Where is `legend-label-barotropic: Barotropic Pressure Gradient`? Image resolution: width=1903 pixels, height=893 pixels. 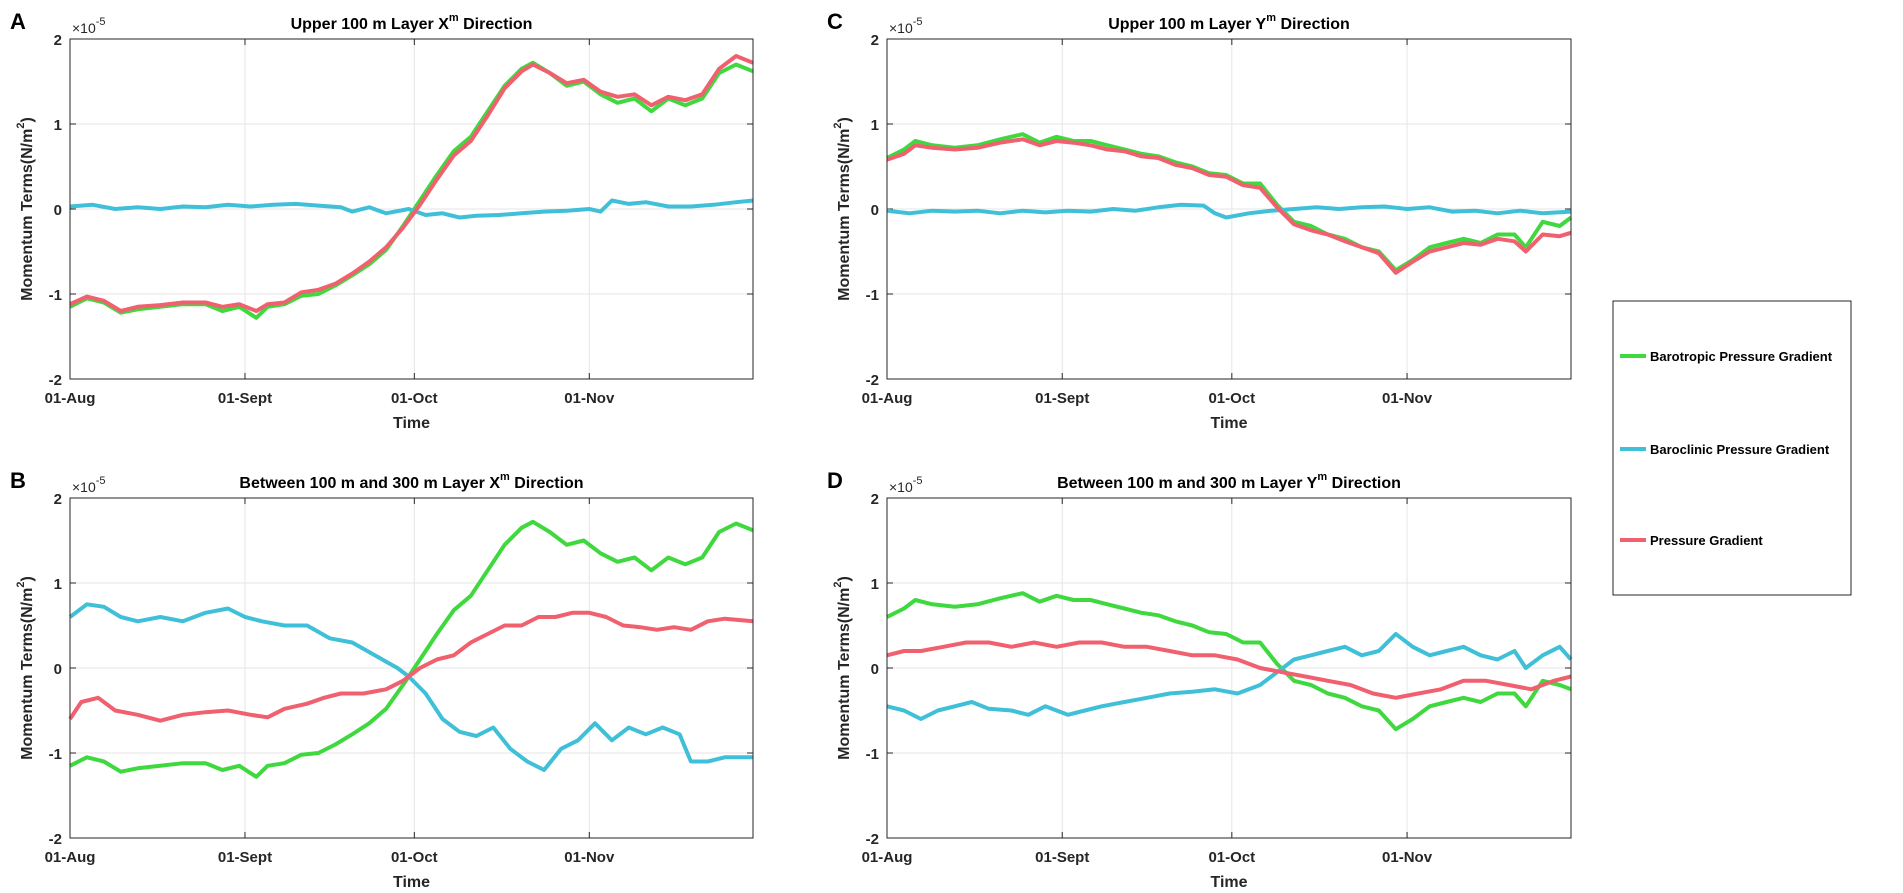 legend-label-barotropic: Barotropic Pressure Gradient is located at coordinates (1741, 356).